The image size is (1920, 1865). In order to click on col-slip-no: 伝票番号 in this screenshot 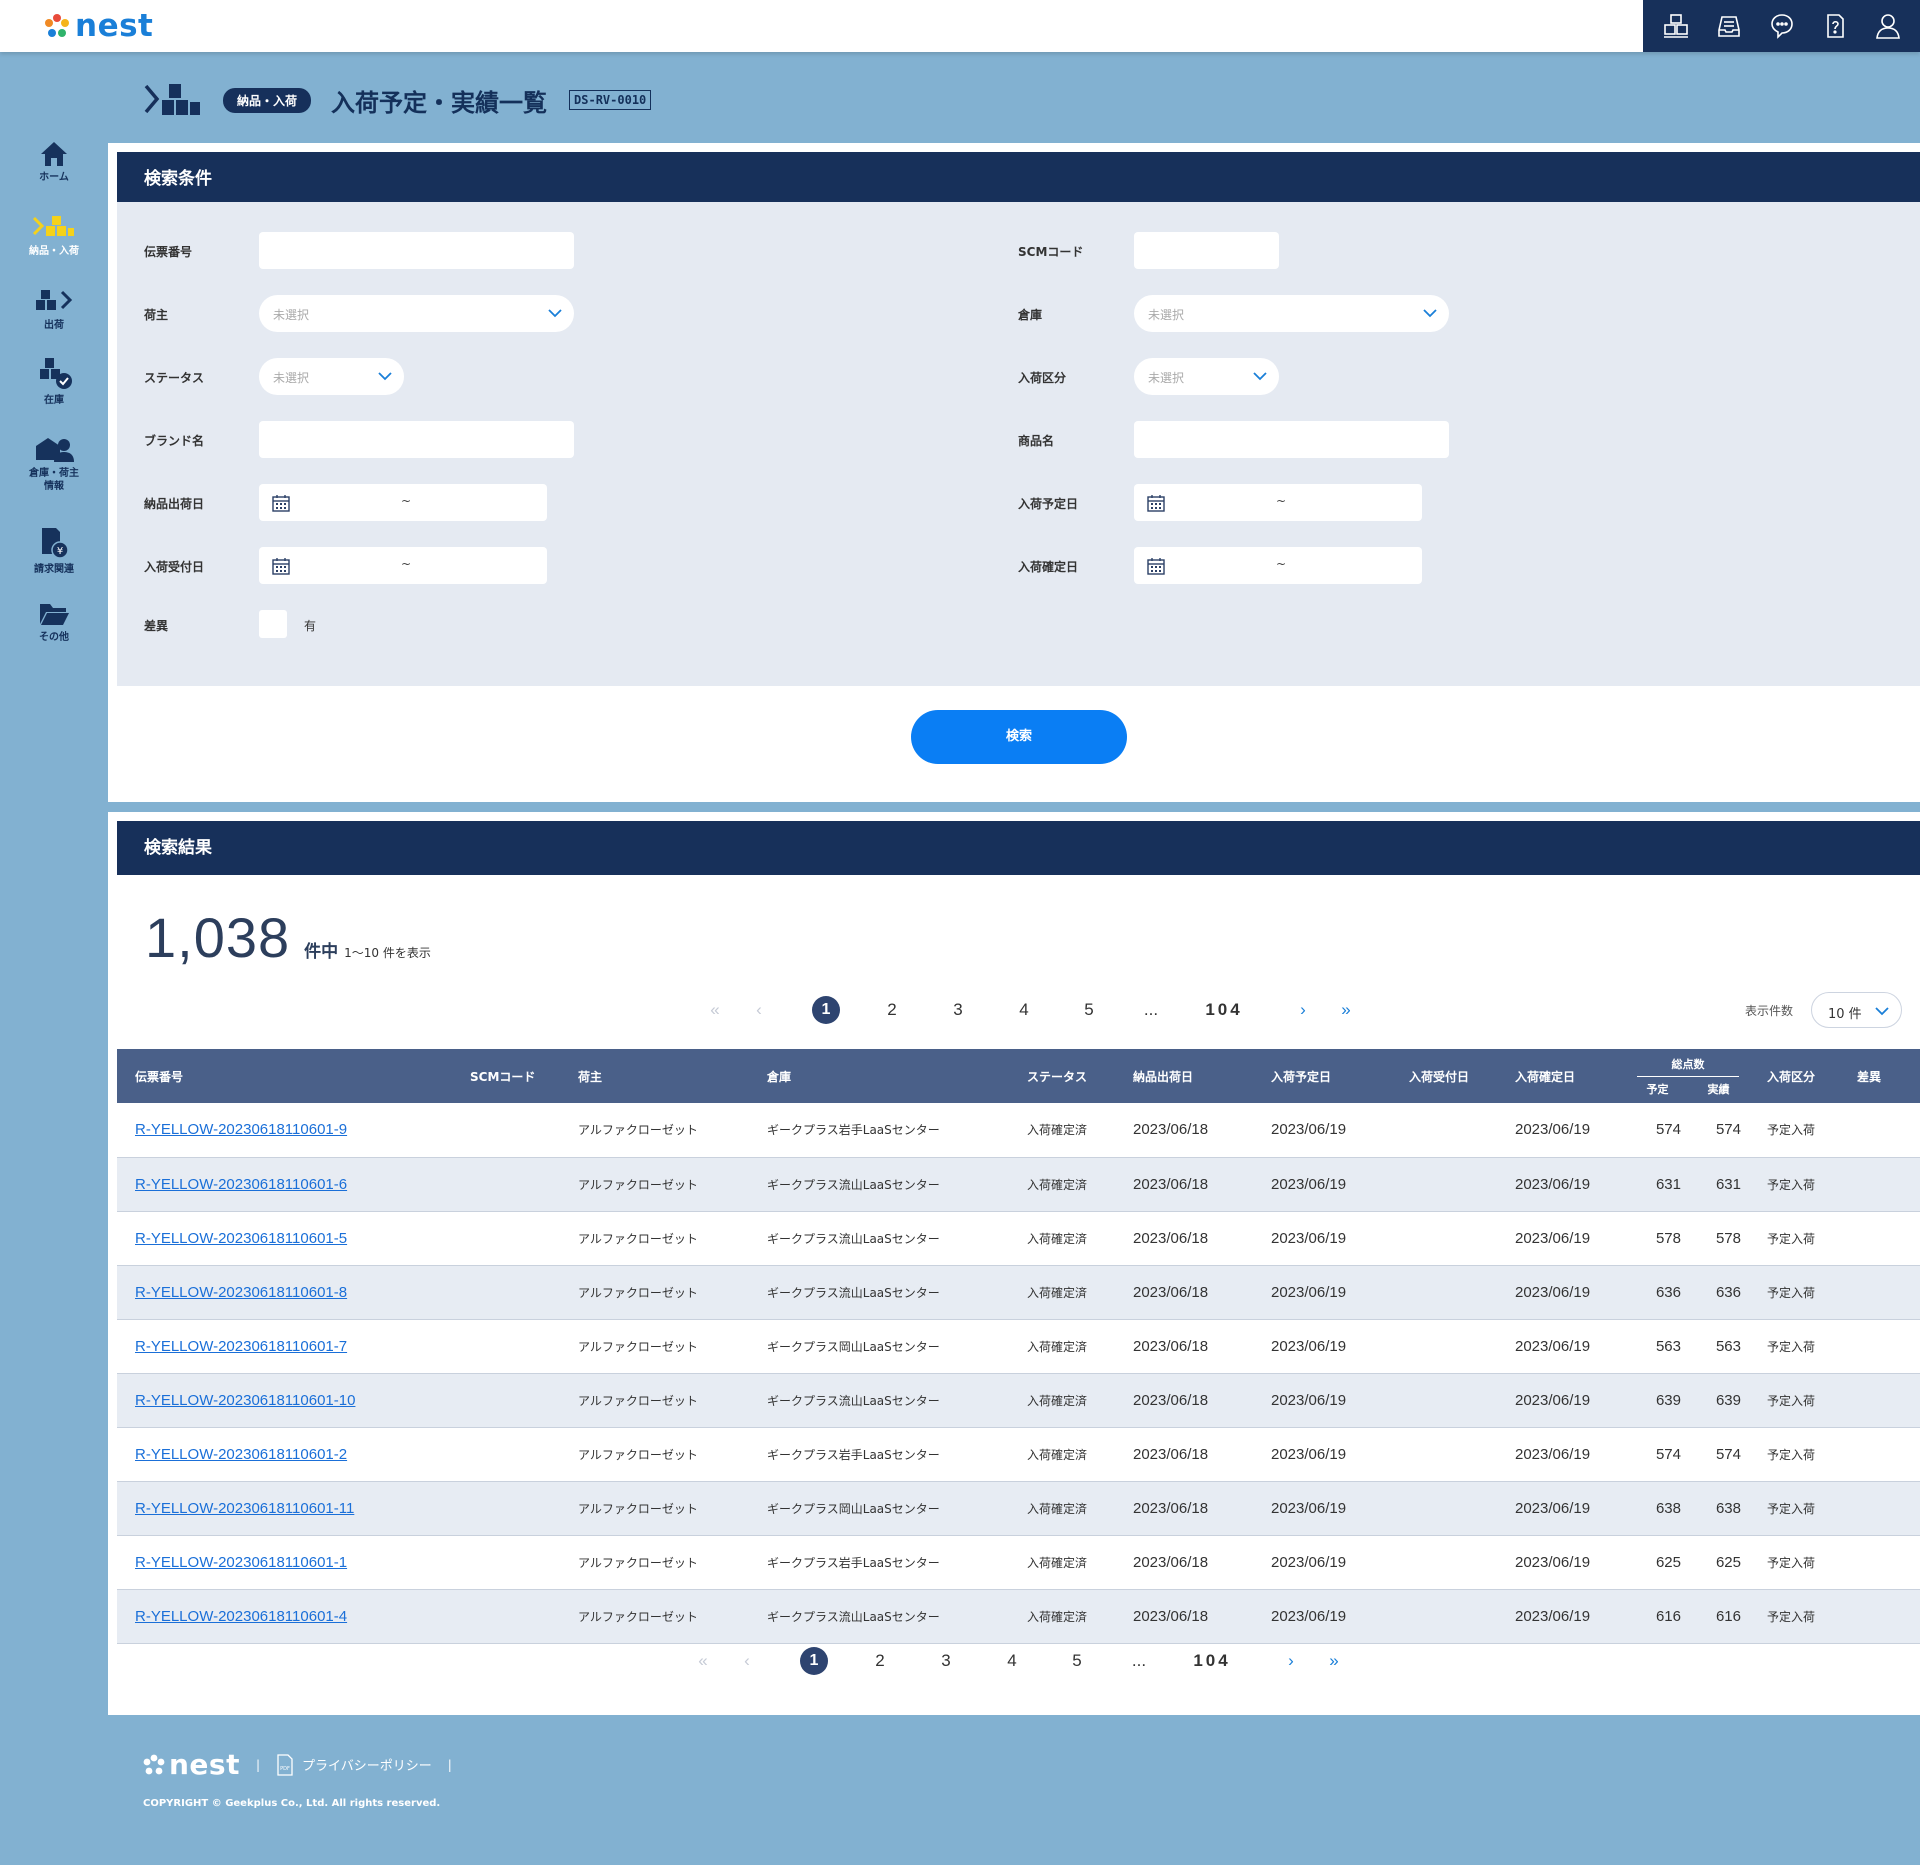, I will do `click(159, 1076)`.